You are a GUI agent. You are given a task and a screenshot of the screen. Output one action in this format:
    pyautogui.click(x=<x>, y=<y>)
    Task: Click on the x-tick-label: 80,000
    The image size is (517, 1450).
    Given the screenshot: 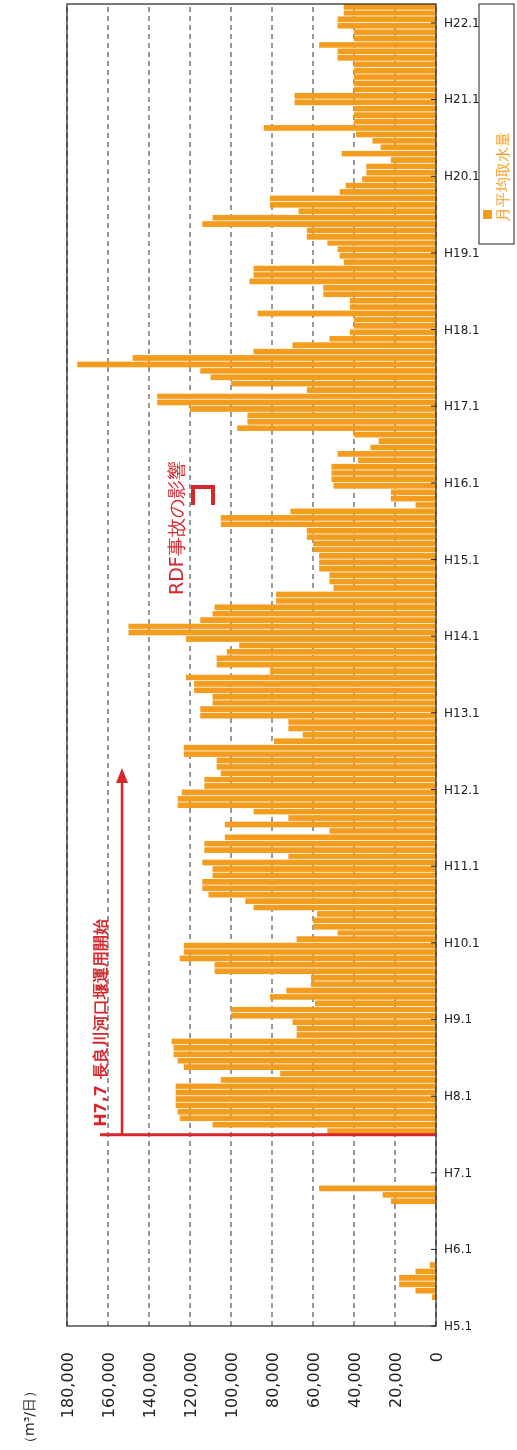 What is the action you would take?
    pyautogui.click(x=272, y=1380)
    